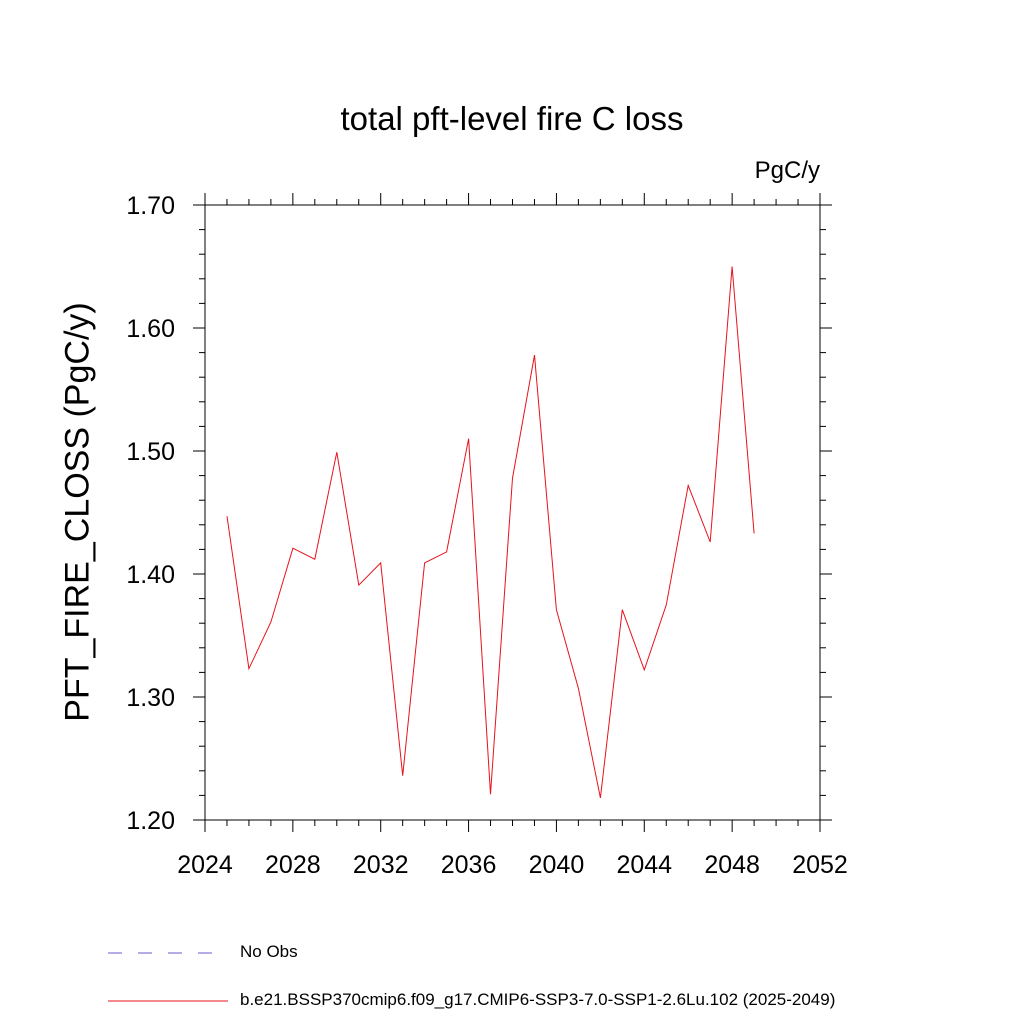  I want to click on y-tick-label: 1.30, so click(150, 698).